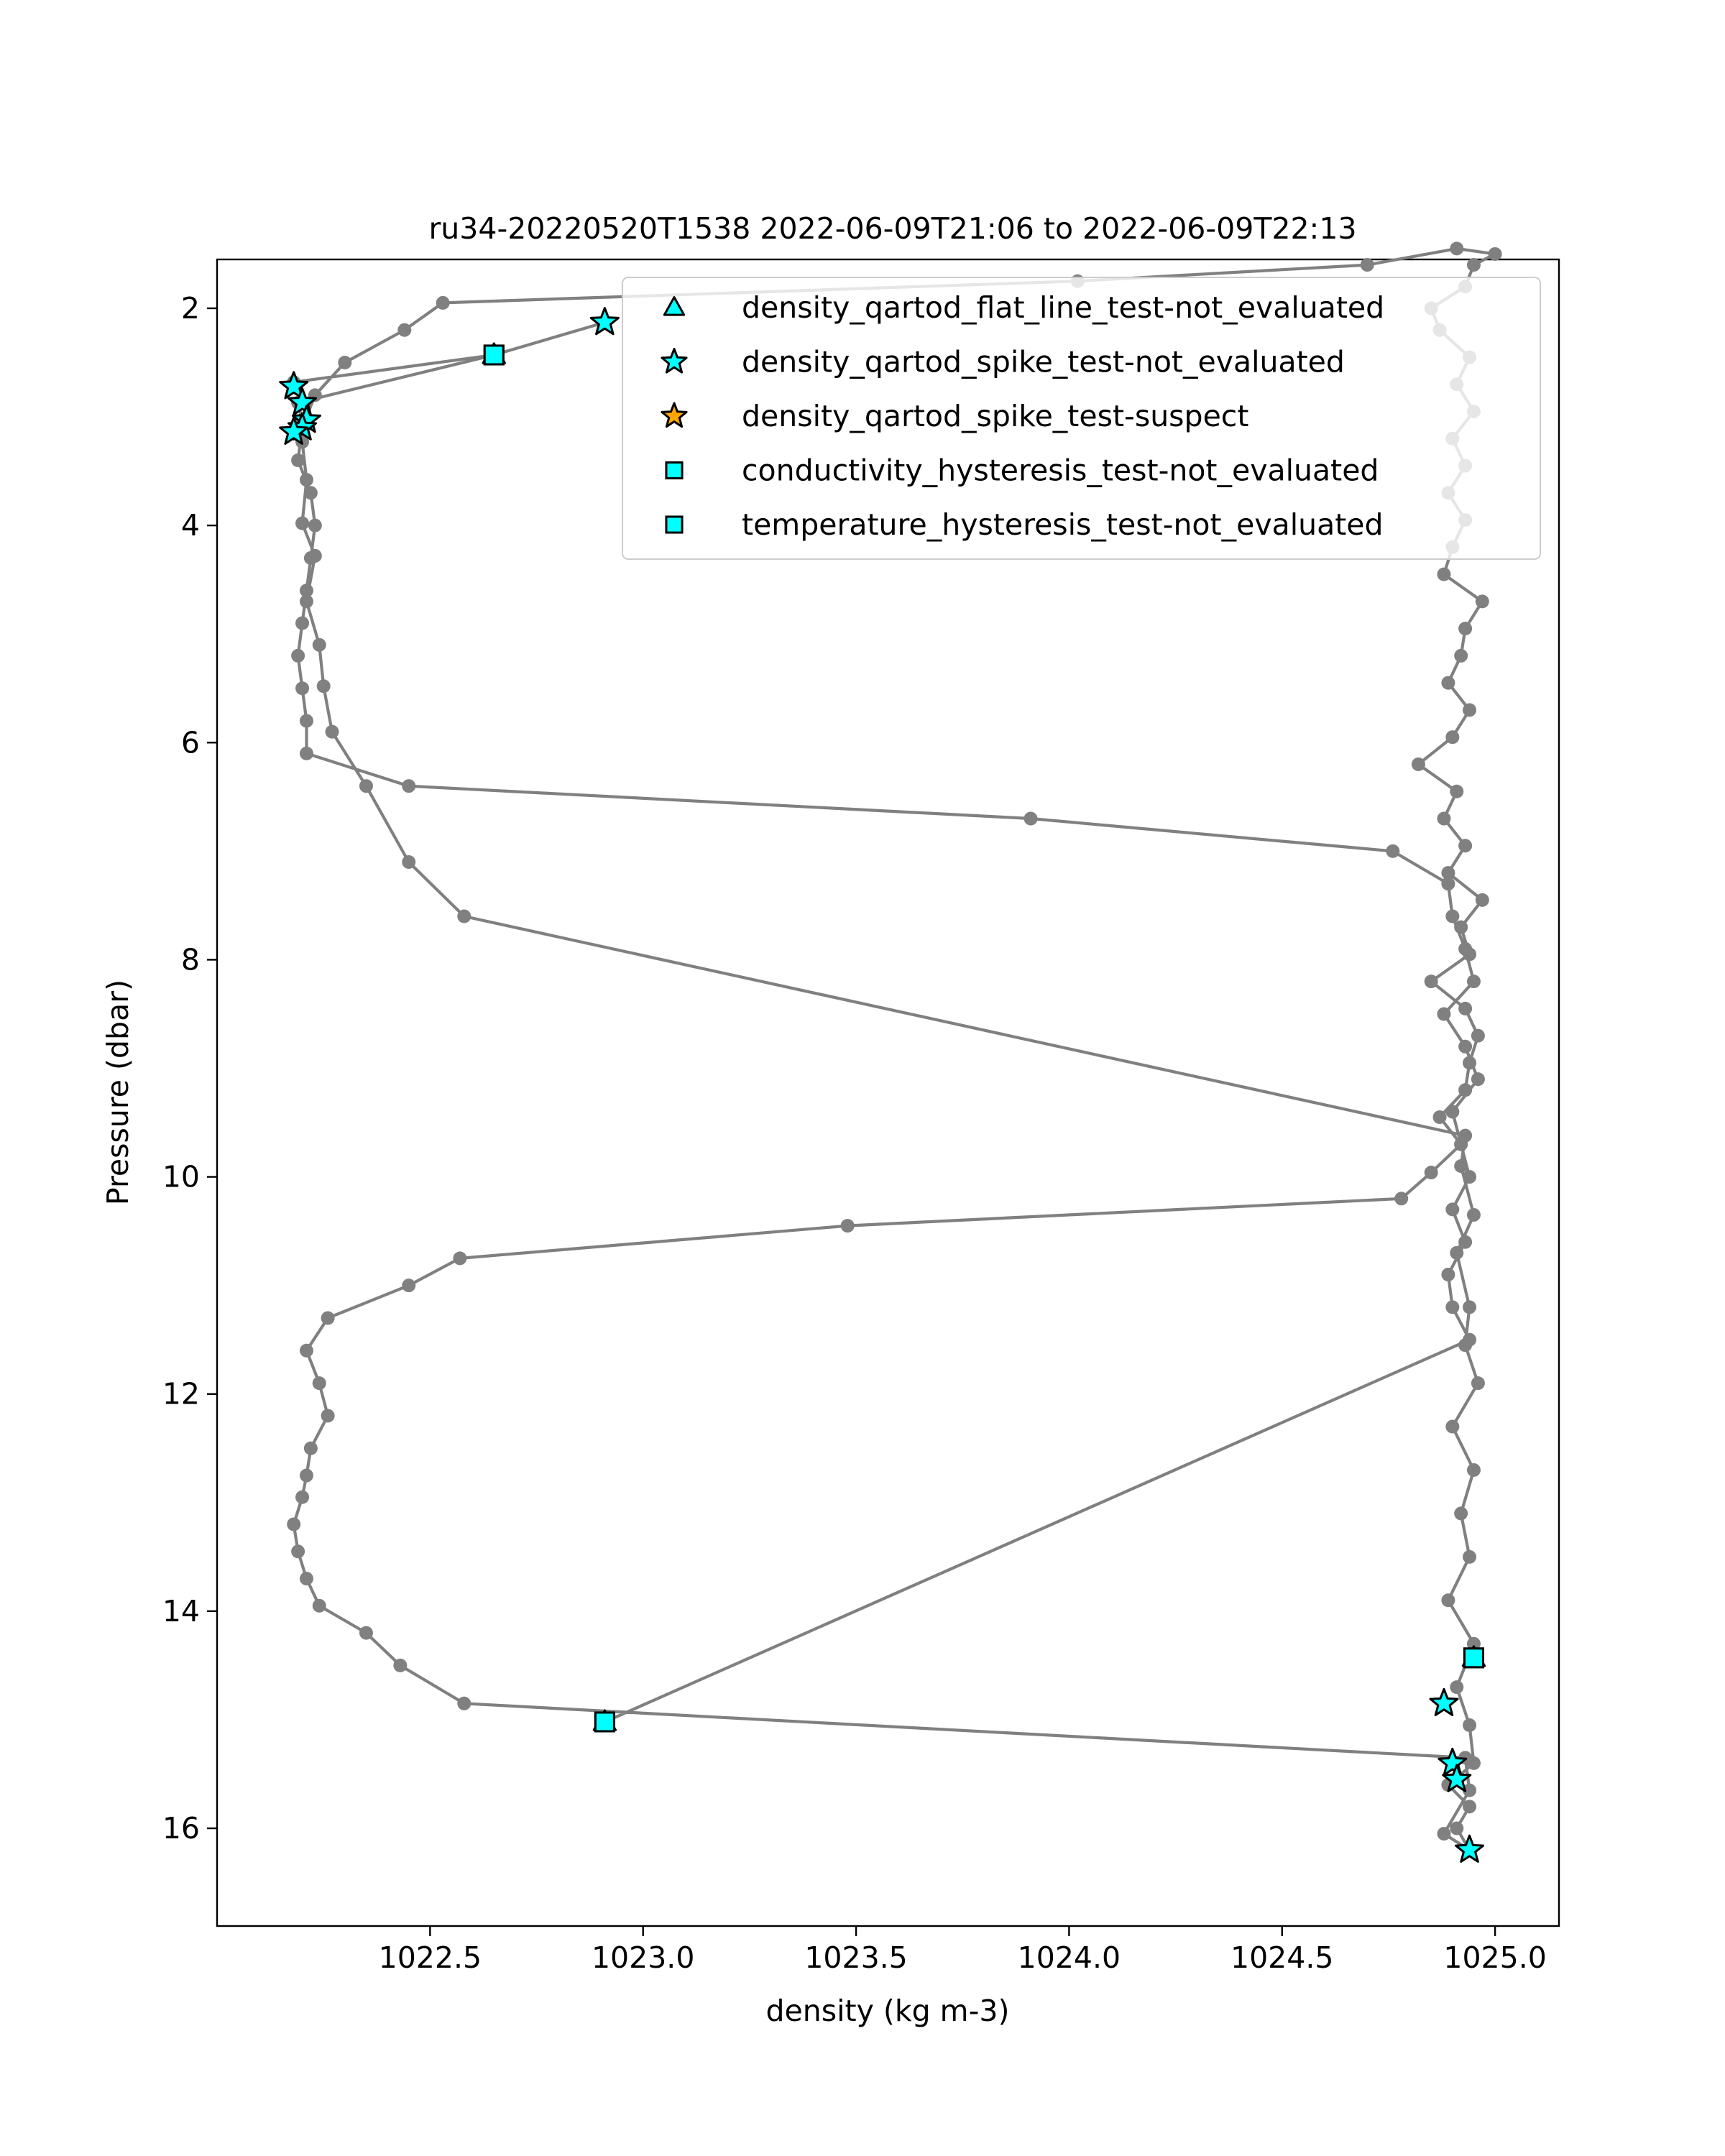 The image size is (1725, 2156). Describe the element at coordinates (181, 1611) in the screenshot. I see `y-tick-label: 14` at that location.